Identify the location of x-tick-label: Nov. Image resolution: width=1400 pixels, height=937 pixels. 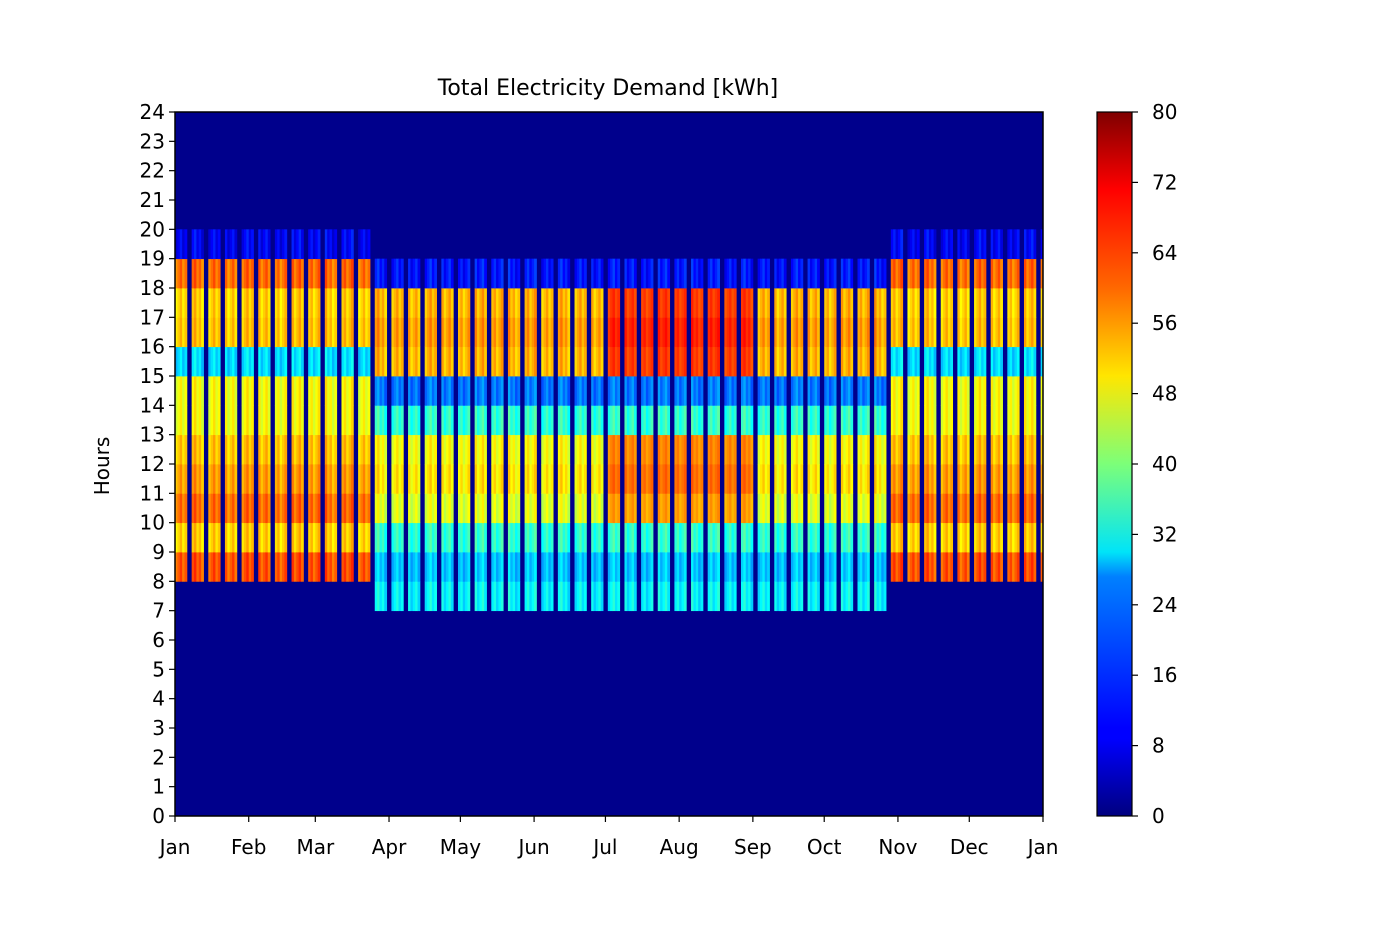
(897, 847).